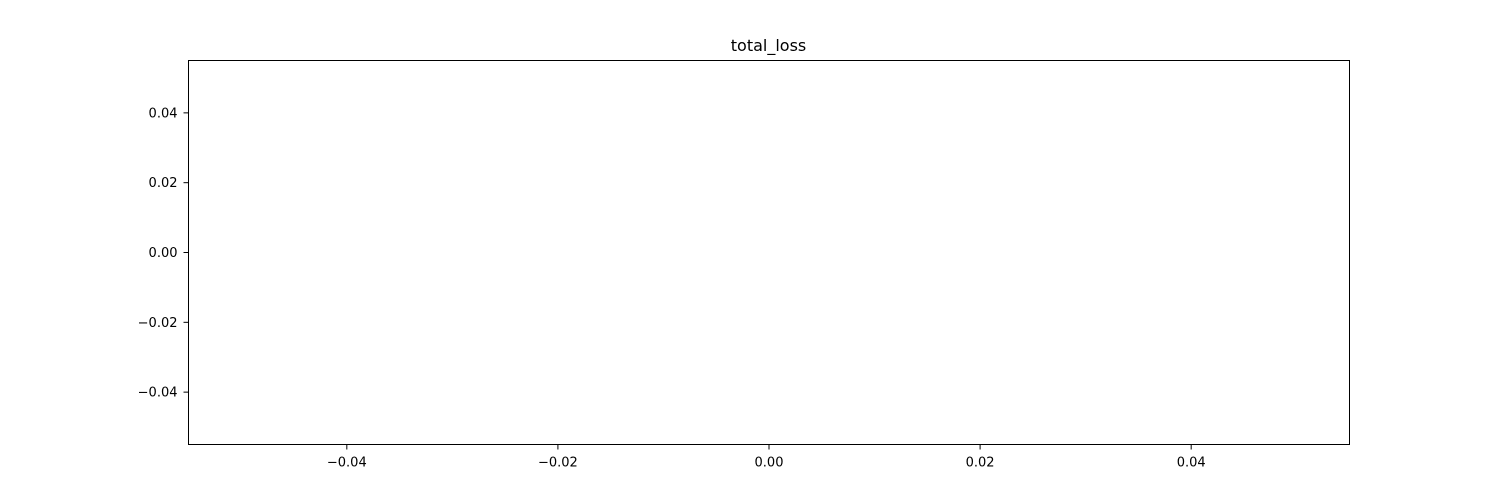  What do you see at coordinates (558, 463) in the screenshot?
I see `x-tick-label: −0.02` at bounding box center [558, 463].